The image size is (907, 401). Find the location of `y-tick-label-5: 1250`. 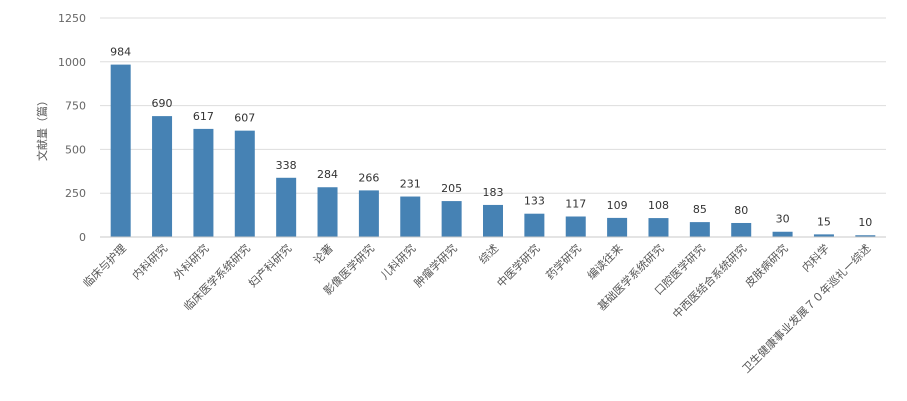

y-tick-label-5: 1250 is located at coordinates (72, 18).